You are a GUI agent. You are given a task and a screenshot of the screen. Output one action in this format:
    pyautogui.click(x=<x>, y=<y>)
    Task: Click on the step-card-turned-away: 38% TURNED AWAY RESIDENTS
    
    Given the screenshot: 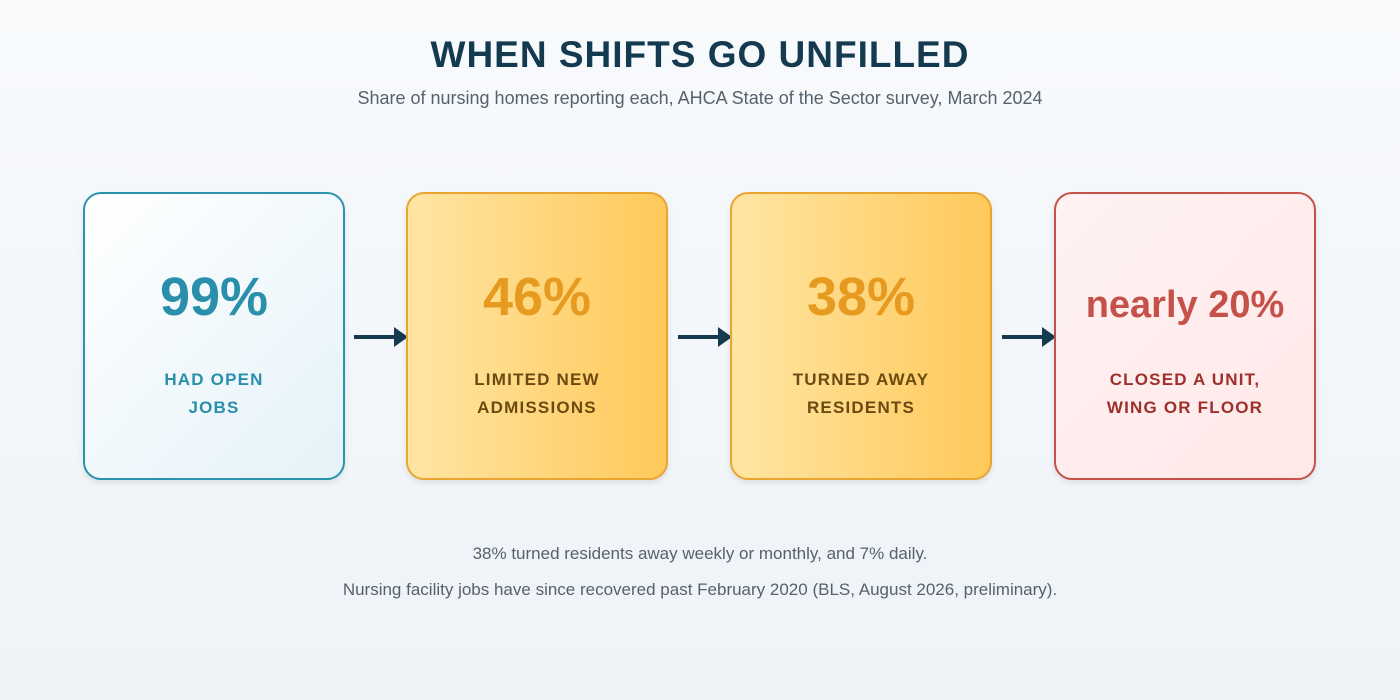 What is the action you would take?
    pyautogui.click(x=861, y=336)
    